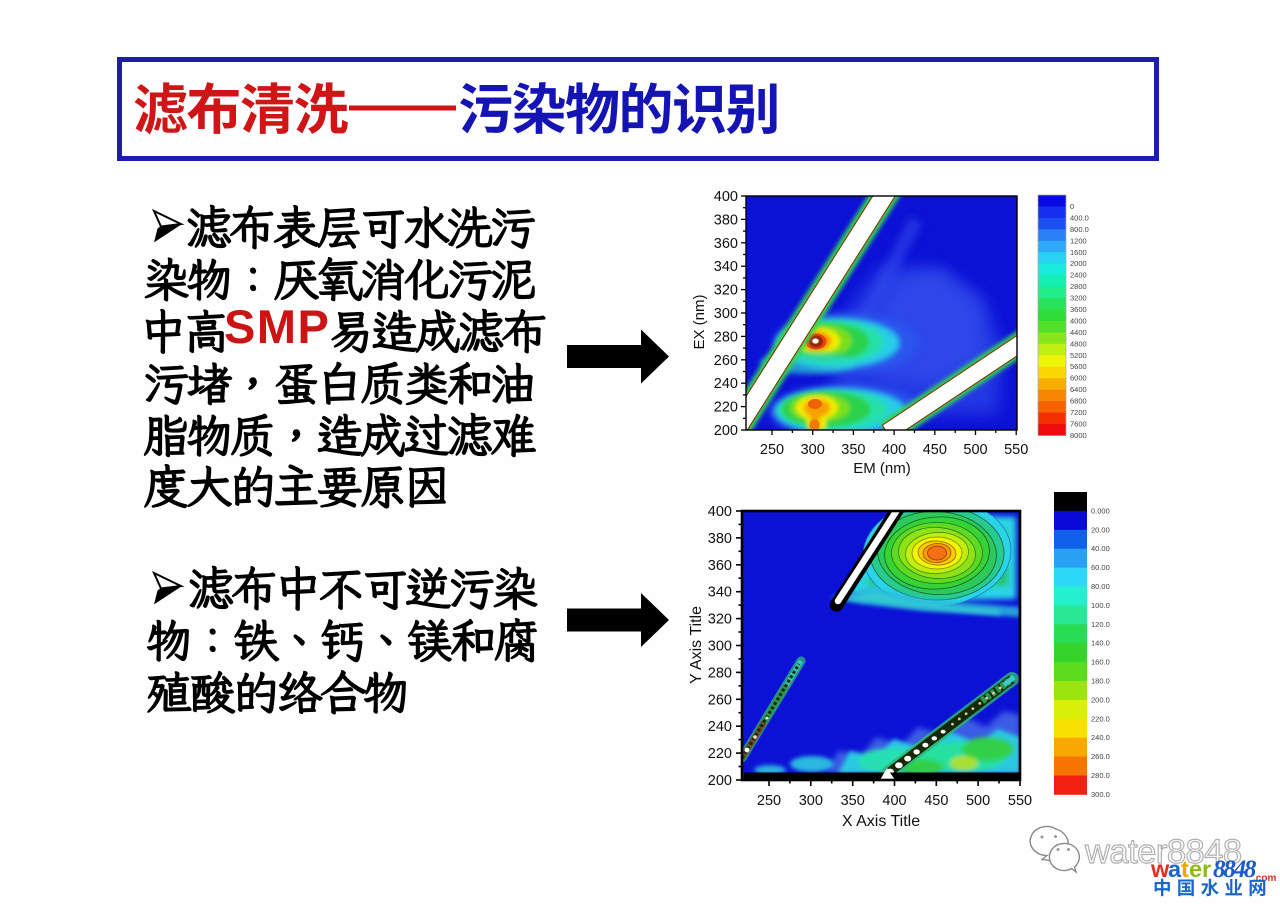 The image size is (1280, 905). What do you see at coordinates (1078, 309) in the screenshot?
I see `svg-text: 3600` at bounding box center [1078, 309].